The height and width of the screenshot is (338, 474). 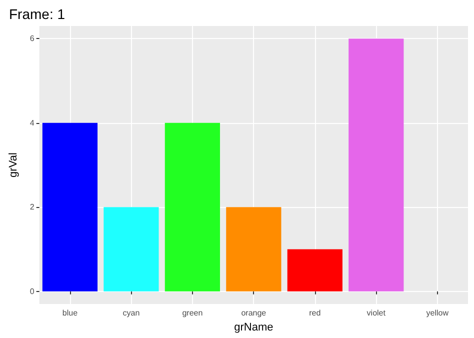 What do you see at coordinates (32, 207) in the screenshot?
I see `y-tick-label: 2` at bounding box center [32, 207].